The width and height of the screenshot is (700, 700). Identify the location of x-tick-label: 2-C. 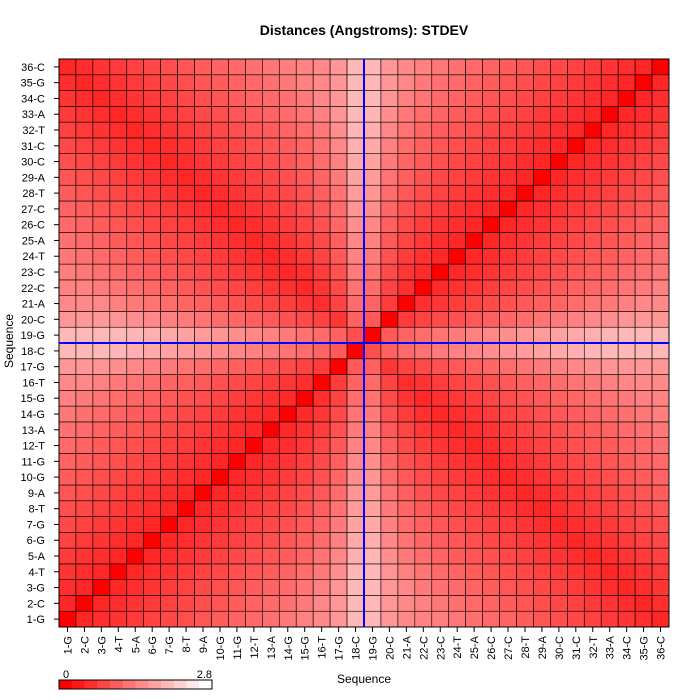
(85, 645).